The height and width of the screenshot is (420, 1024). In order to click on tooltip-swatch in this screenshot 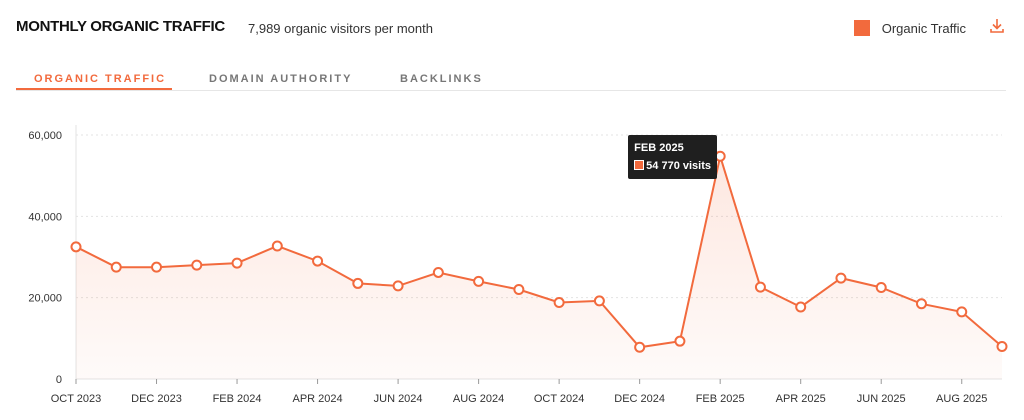, I will do `click(639, 165)`.